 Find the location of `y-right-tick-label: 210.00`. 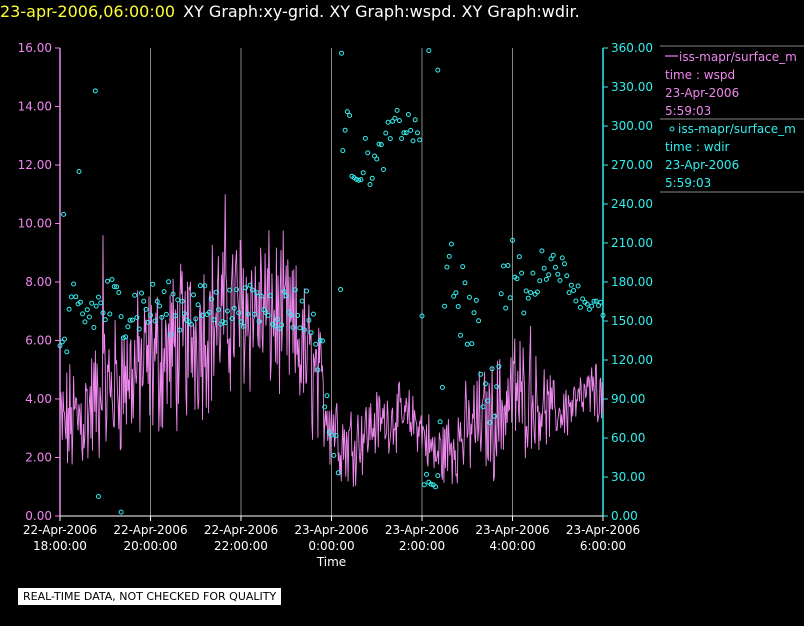

y-right-tick-label: 210.00 is located at coordinates (632, 243).